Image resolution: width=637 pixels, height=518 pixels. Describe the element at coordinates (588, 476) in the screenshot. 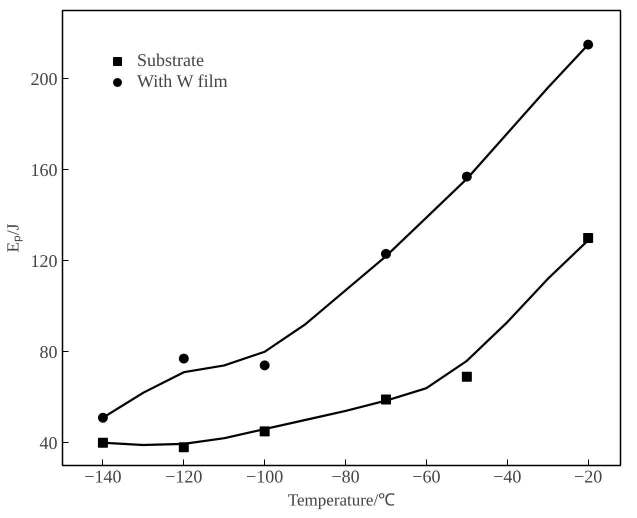

I see `x-tick-label: −20` at that location.